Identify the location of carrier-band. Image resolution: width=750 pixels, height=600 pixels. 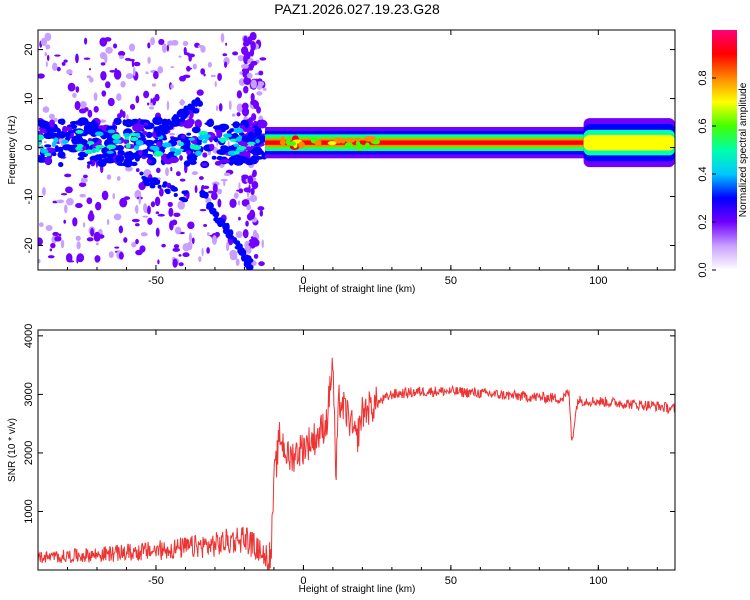
(470, 142).